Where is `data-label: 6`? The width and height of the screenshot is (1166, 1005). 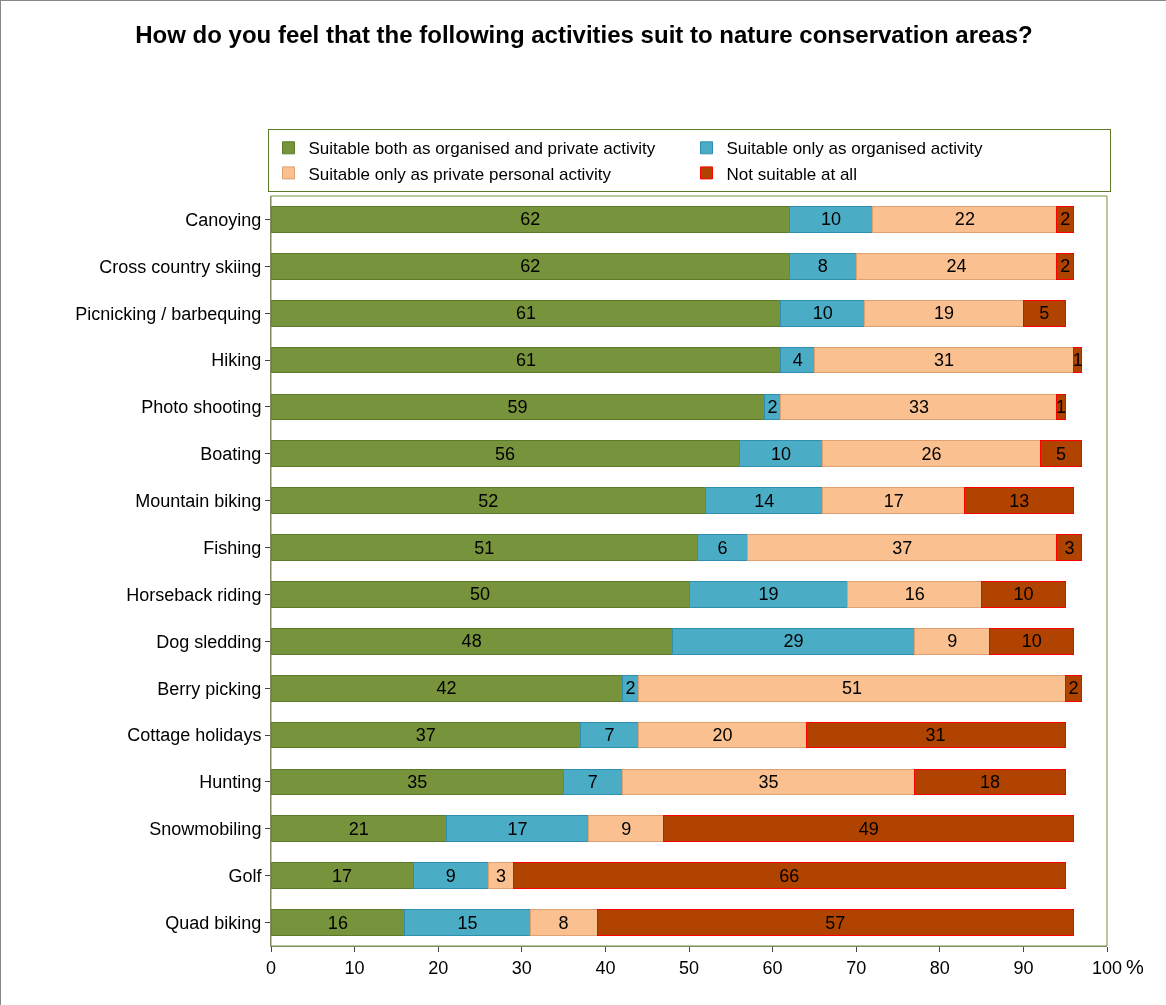
data-label: 6 is located at coordinates (722, 547).